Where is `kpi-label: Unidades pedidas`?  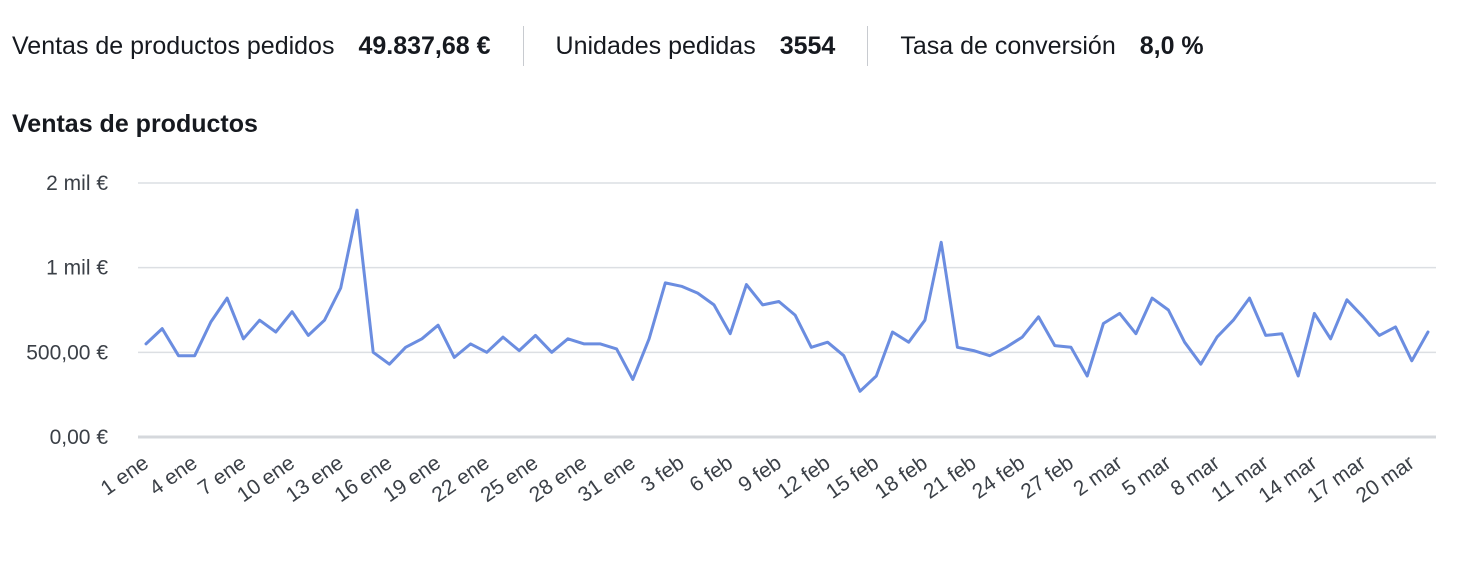 kpi-label: Unidades pedidas is located at coordinates (655, 45).